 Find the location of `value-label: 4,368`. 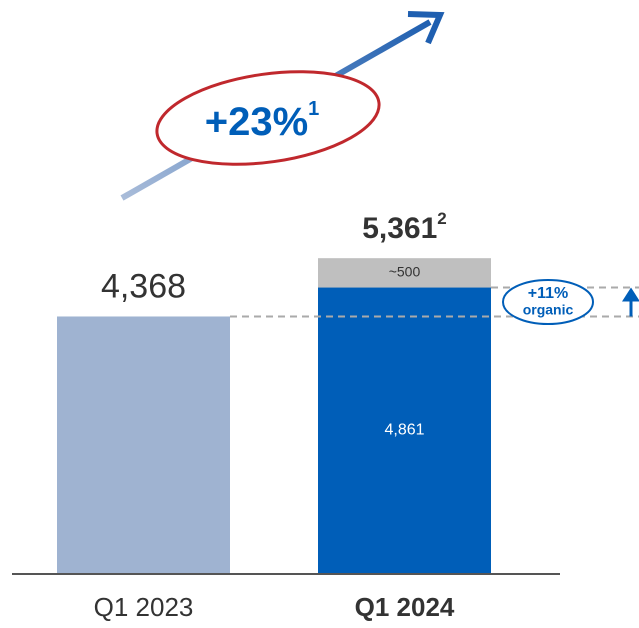

value-label: 4,368 is located at coordinates (143, 286).